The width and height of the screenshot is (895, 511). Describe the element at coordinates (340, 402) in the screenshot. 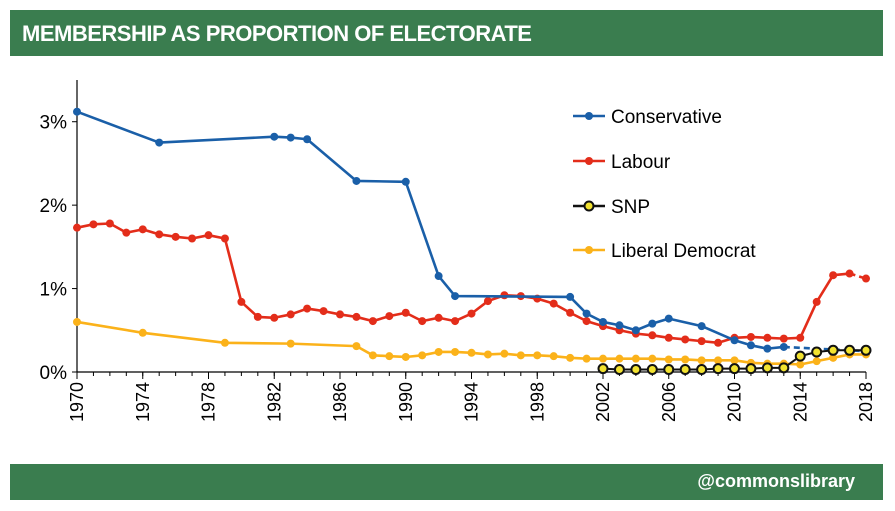

I see `x-tick-label: 1986` at that location.